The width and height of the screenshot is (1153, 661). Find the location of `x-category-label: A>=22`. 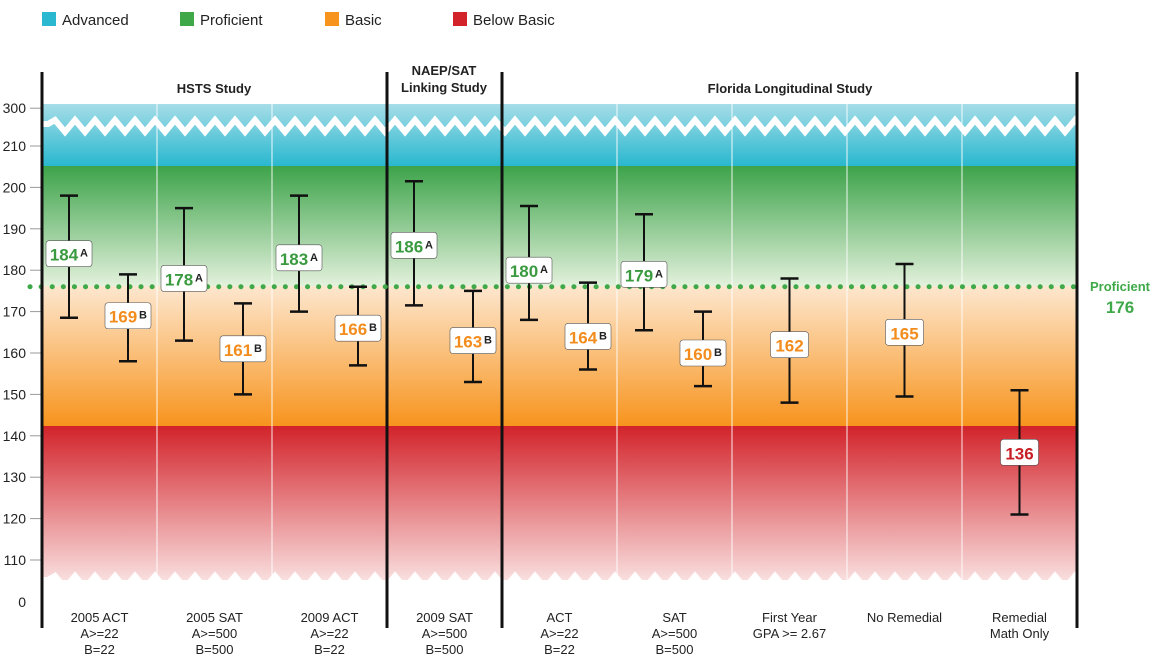

x-category-label: A>=22 is located at coordinates (329, 633).